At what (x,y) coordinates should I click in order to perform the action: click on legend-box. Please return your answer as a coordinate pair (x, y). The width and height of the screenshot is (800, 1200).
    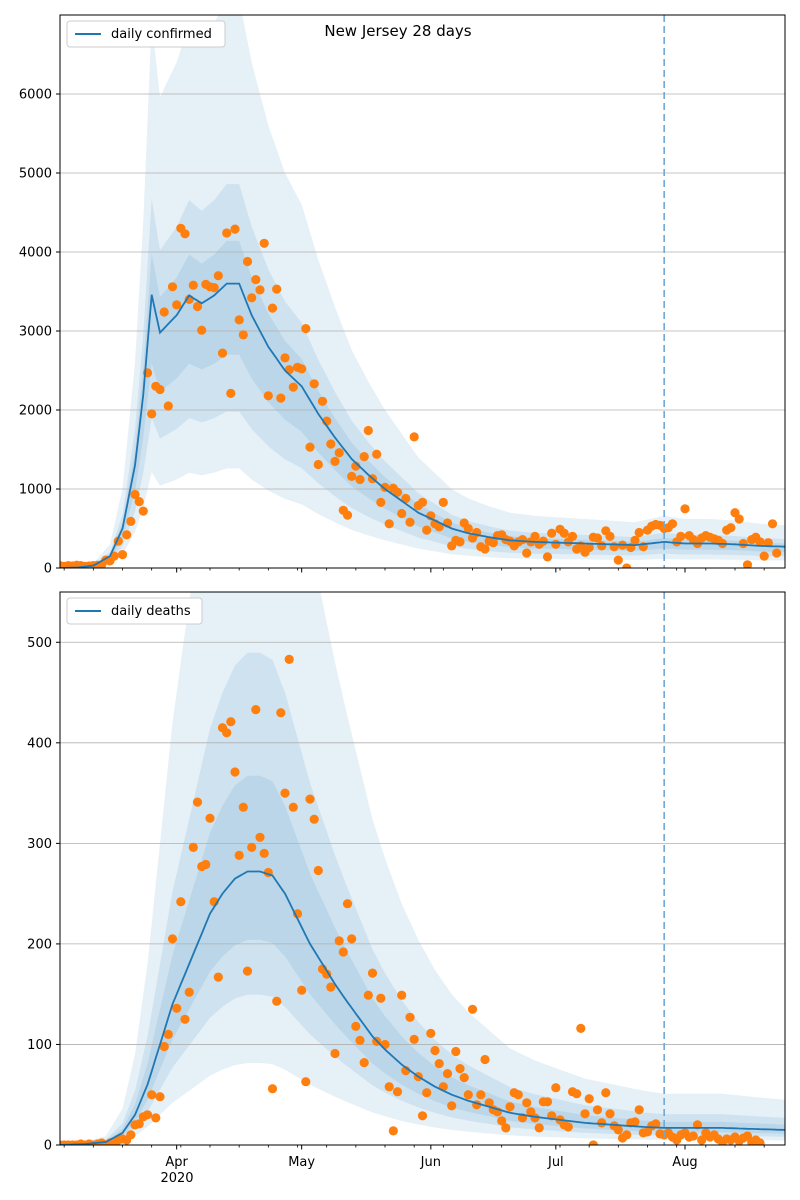
    Looking at the image, I should click on (146, 34).